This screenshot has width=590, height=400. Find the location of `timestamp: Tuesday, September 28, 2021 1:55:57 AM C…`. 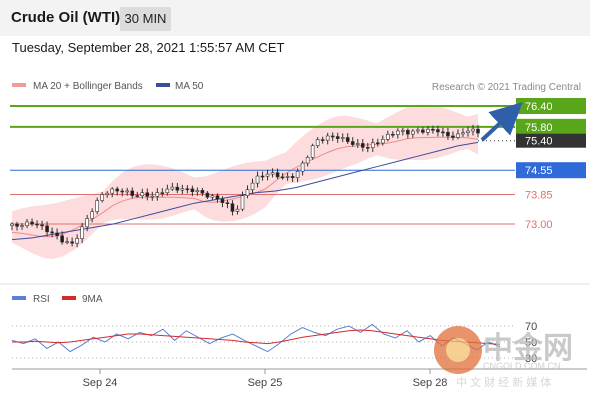

timestamp: Tuesday, September 28, 2021 1:55:57 AM C… is located at coordinates (148, 47).